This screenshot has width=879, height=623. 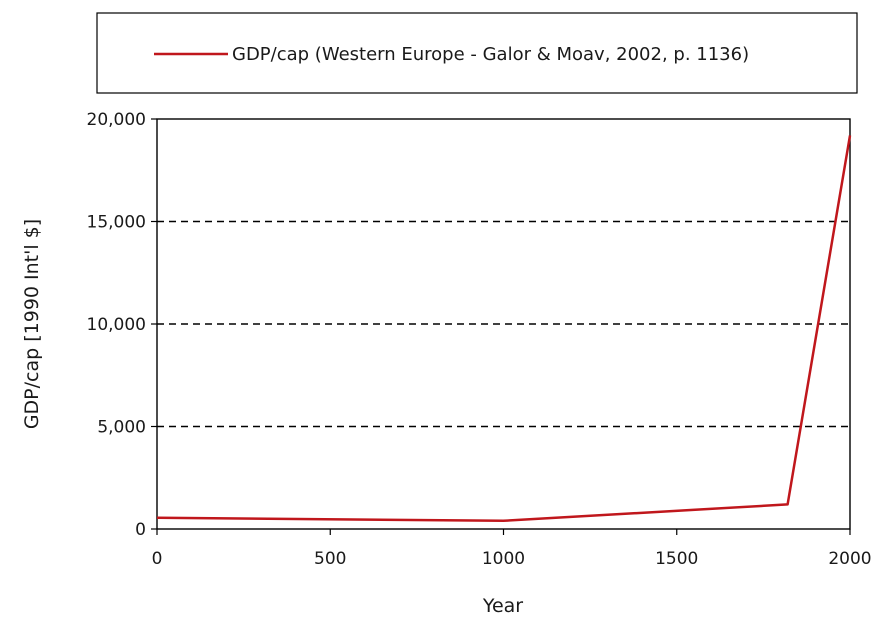 I want to click on y-axis: 0 5,000 10,000 15,000 20,000, so click(x=122, y=325).